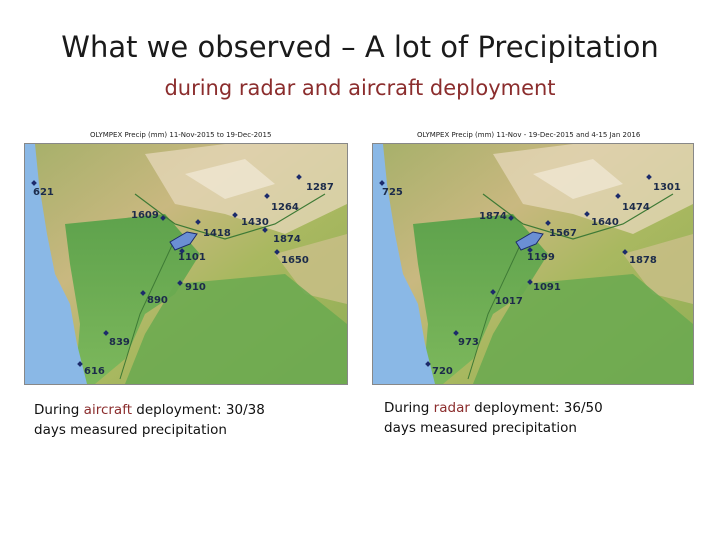  I want to click on station-label: 1199, so click(541, 257).